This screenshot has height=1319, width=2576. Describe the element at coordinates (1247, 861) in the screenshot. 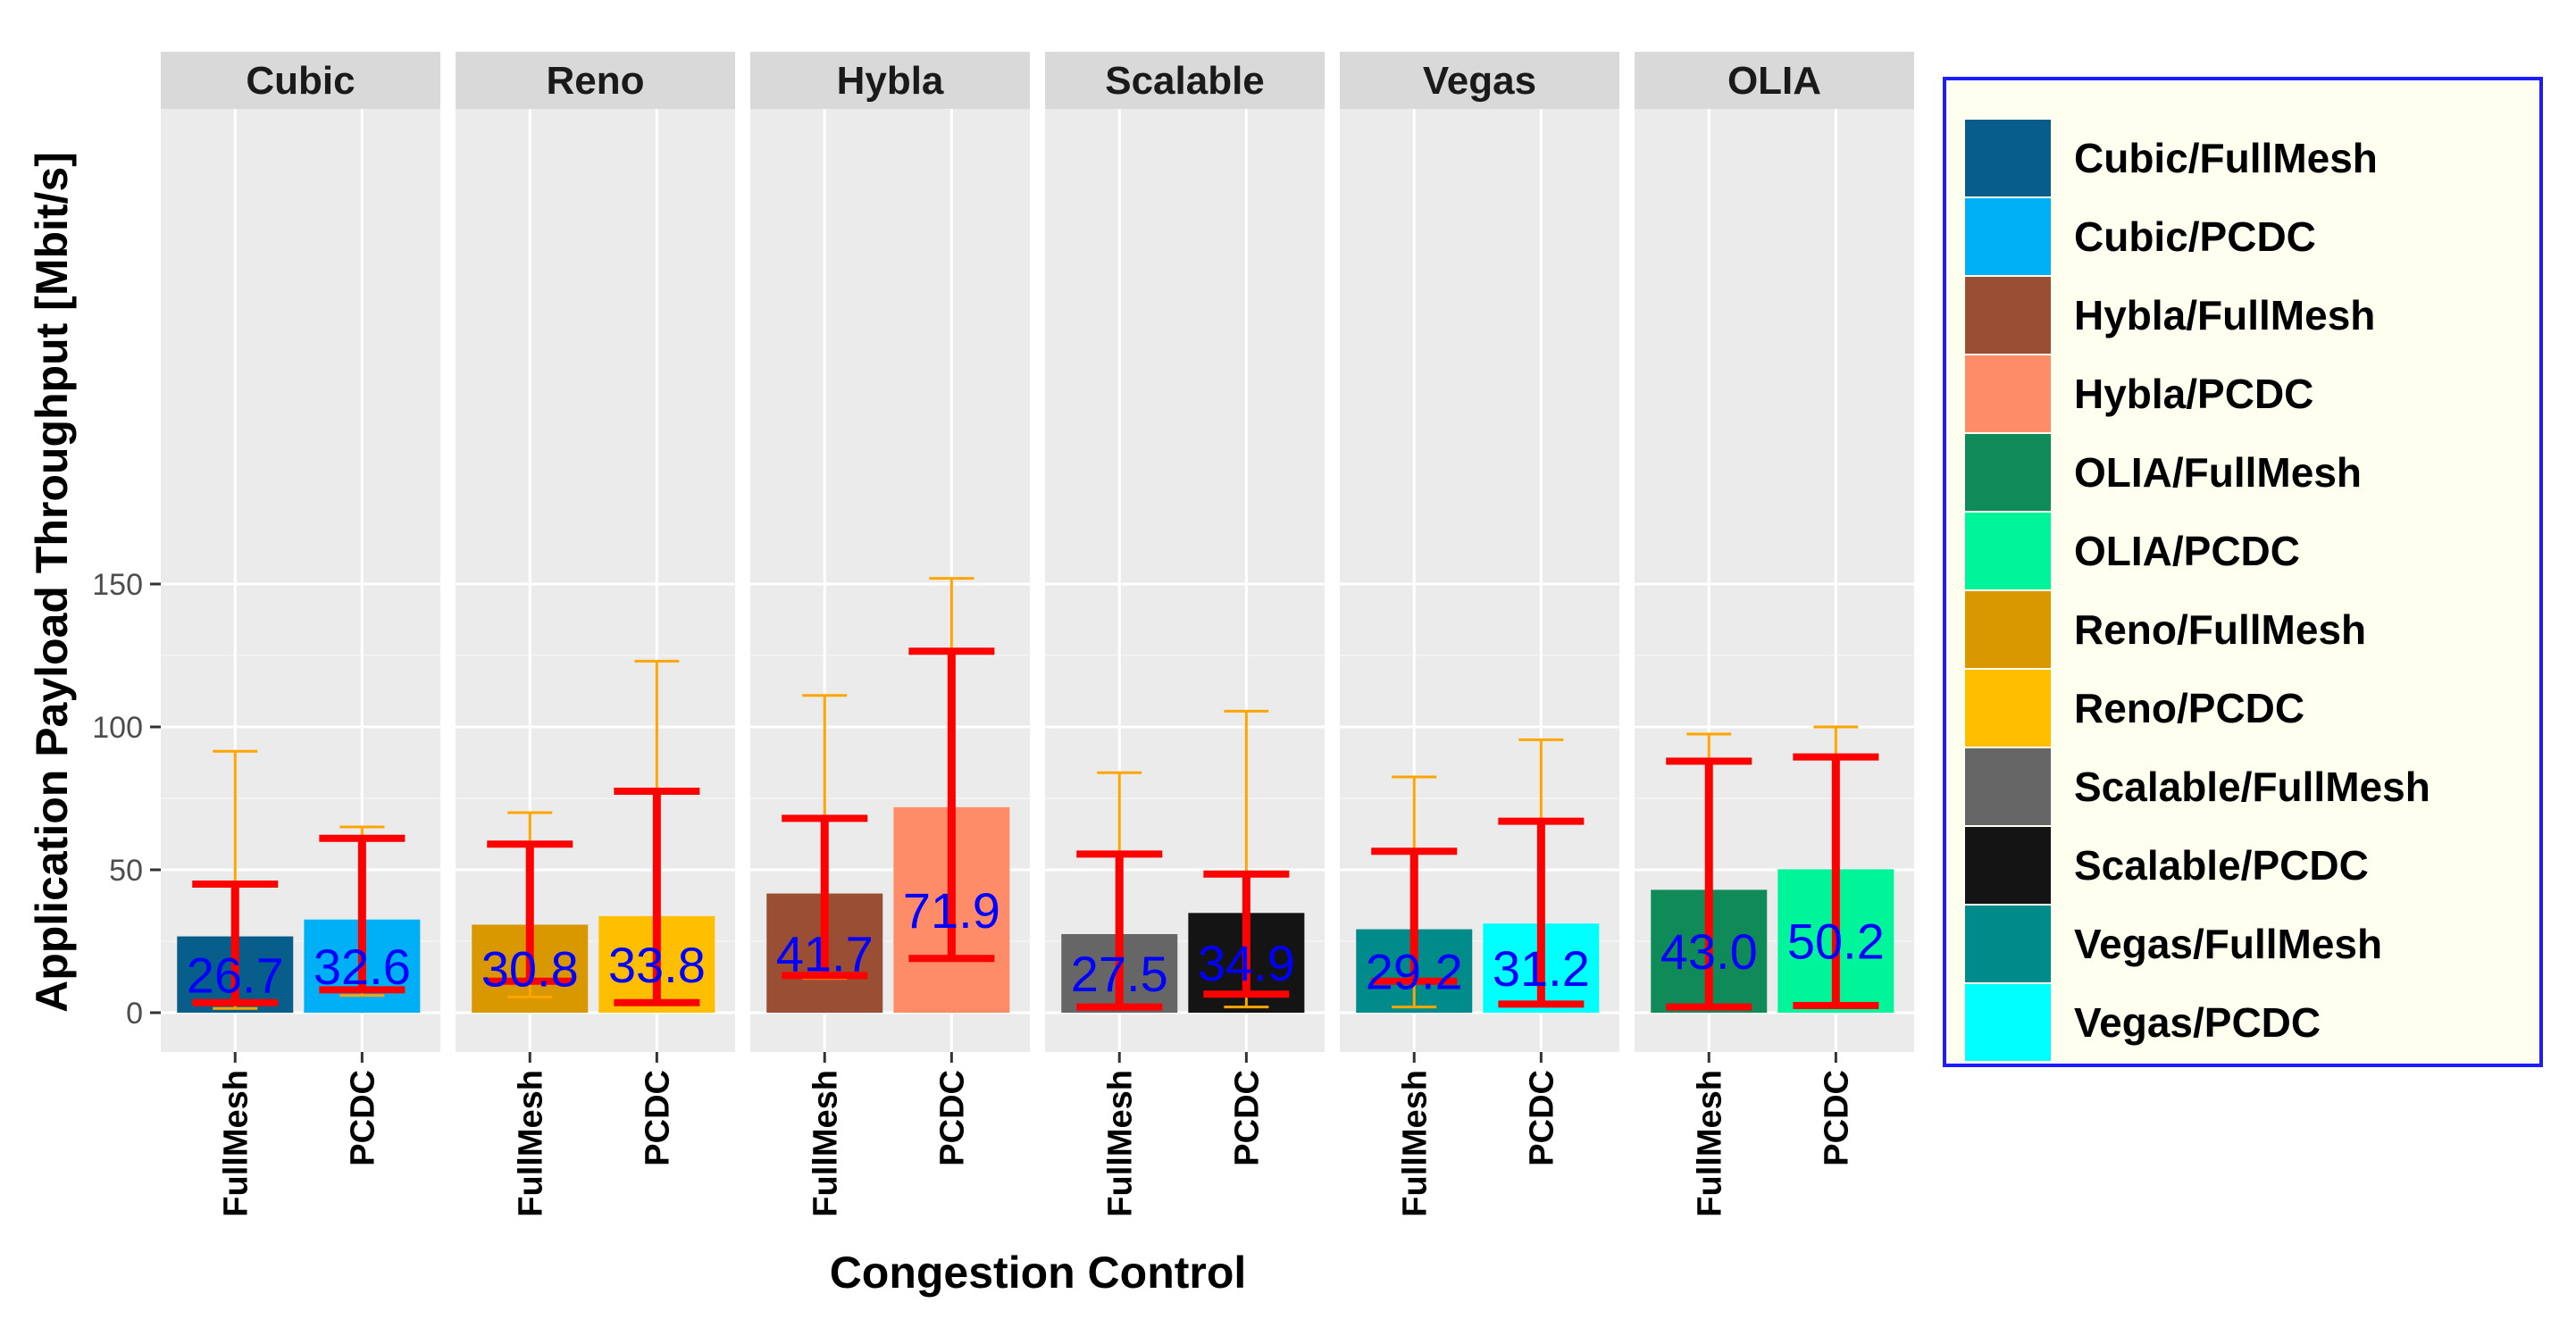

I see `bar-group-scalable-pcdc: 34.9` at that location.